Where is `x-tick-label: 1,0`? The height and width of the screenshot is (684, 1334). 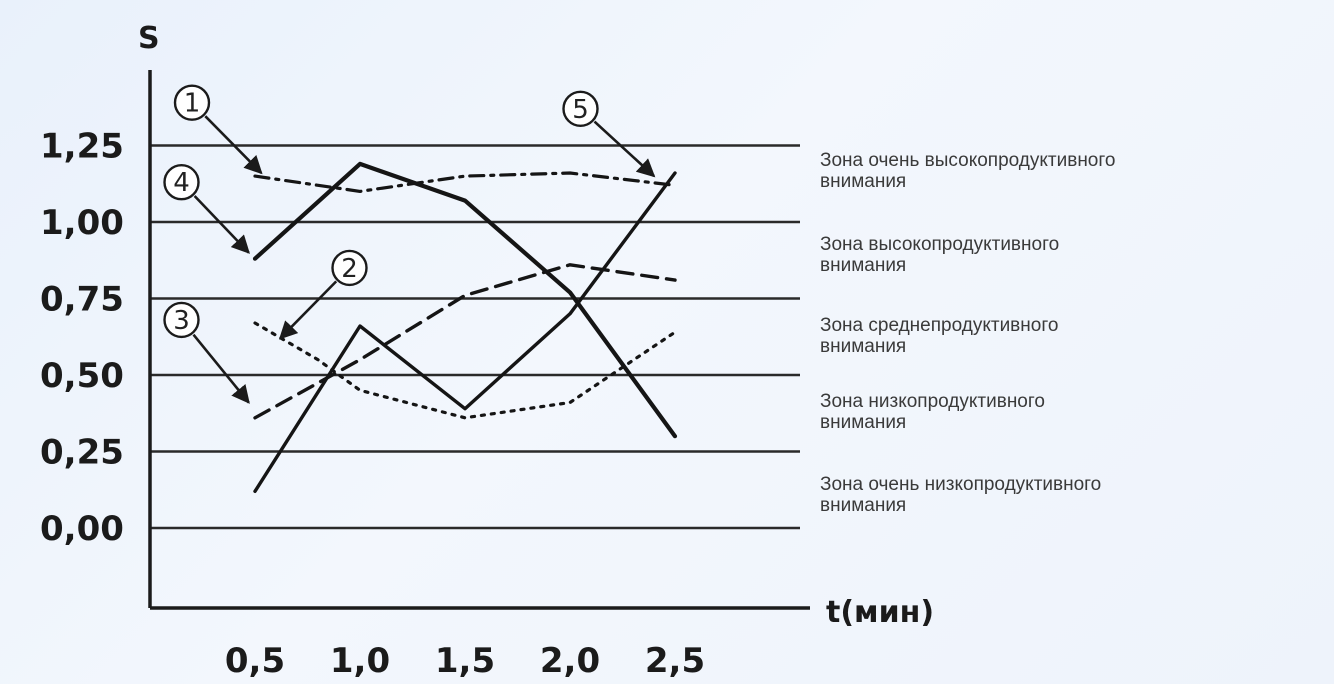 x-tick-label: 1,0 is located at coordinates (360, 661).